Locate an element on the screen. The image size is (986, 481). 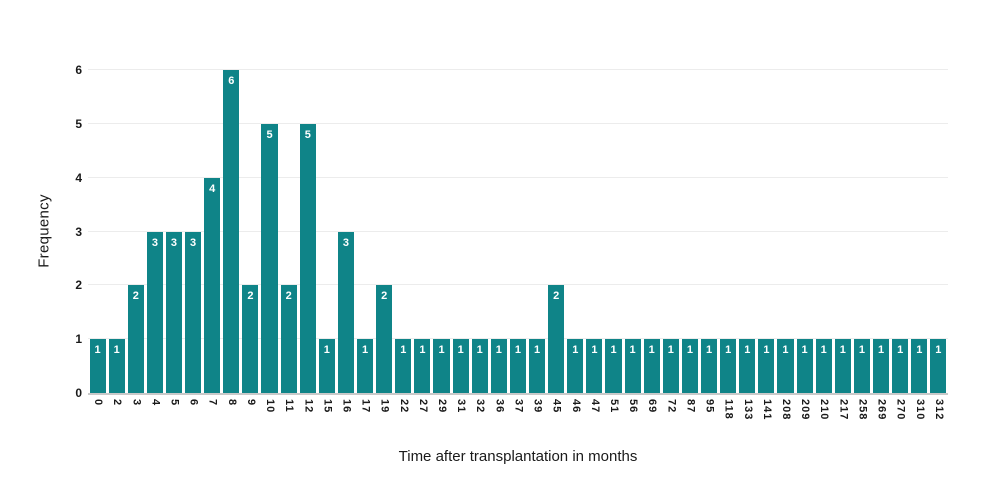
x-tick-label: 9 is located at coordinates (250, 403).